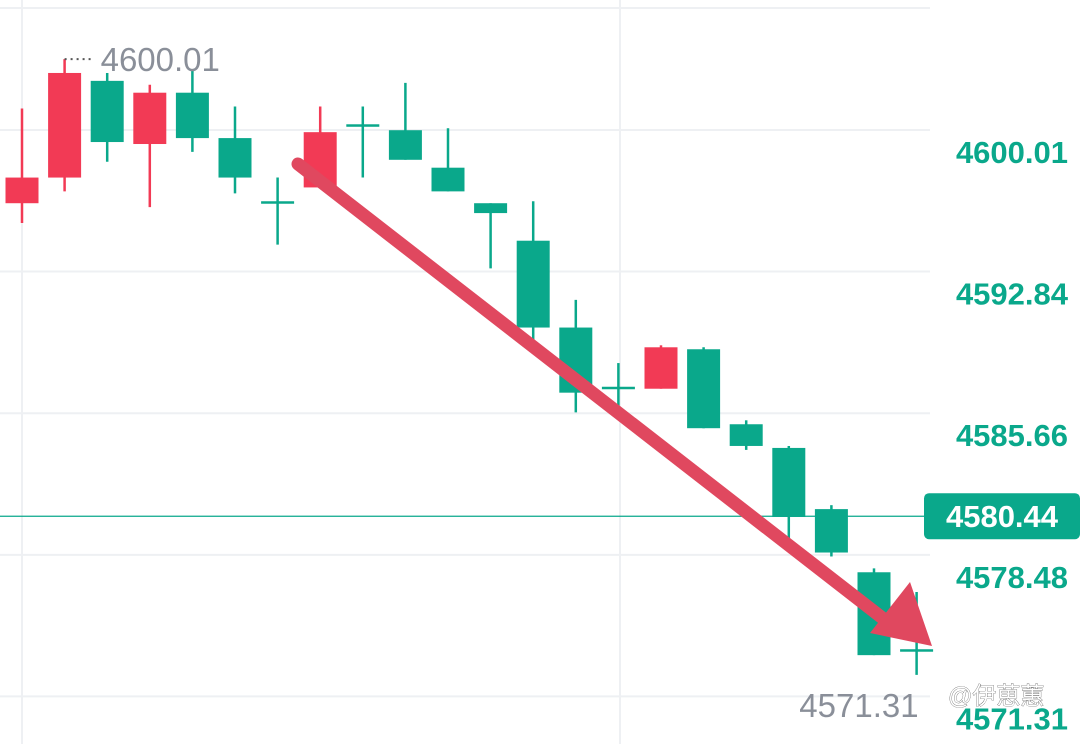 This screenshot has height=749, width=1080. Describe the element at coordinates (1012, 718) in the screenshot. I see `y-tick-label: 4571.31` at that location.